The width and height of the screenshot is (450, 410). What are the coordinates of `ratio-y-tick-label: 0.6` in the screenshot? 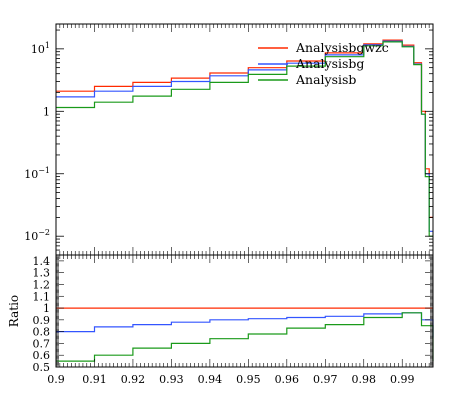 It's located at (42, 355).